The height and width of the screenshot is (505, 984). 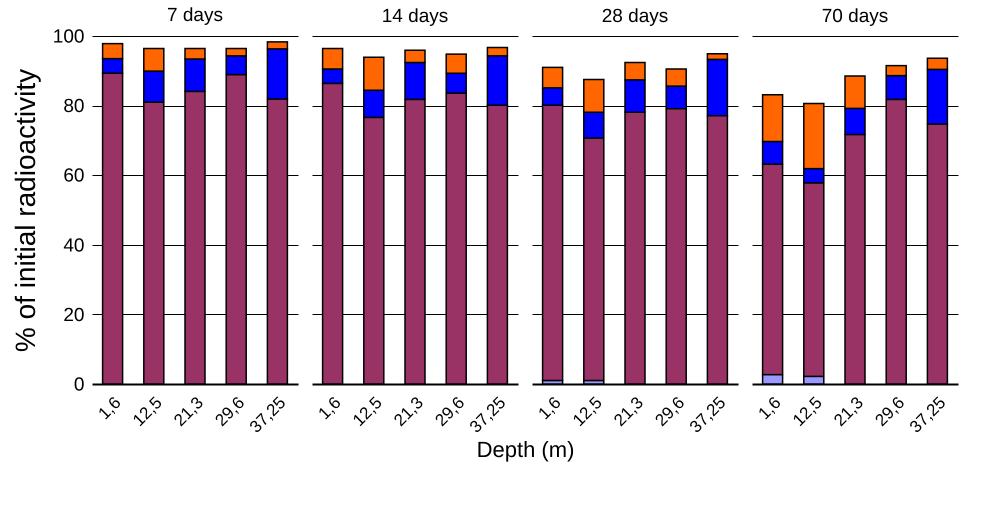 I want to click on y-tick-label: 60, so click(x=73, y=176).